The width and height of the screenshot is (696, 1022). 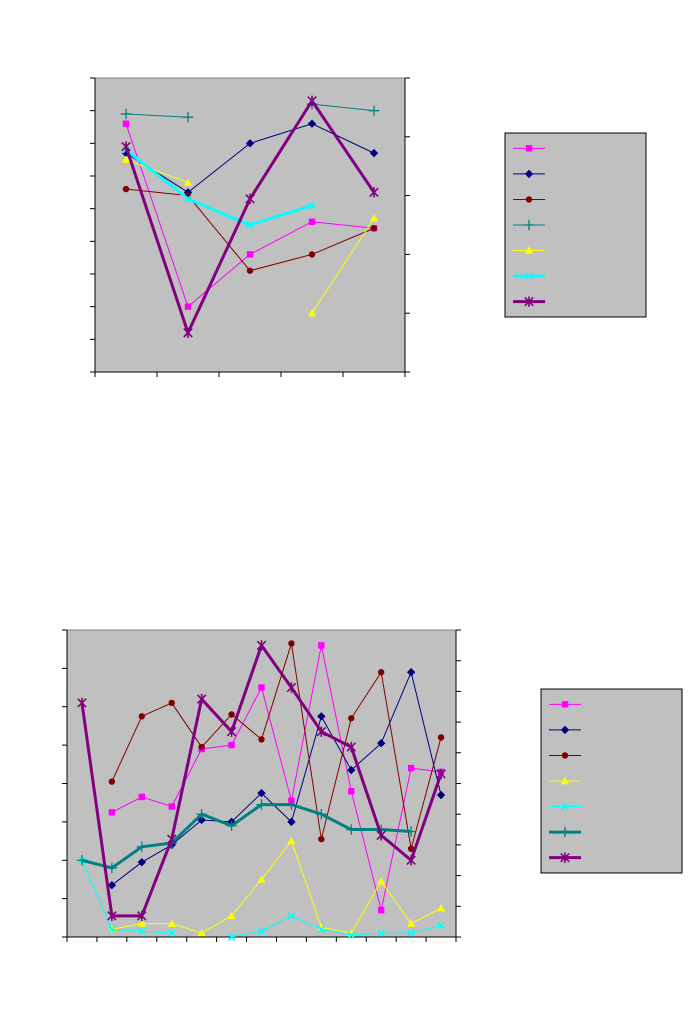 I want to click on series-6-line, so click(x=219, y=187).